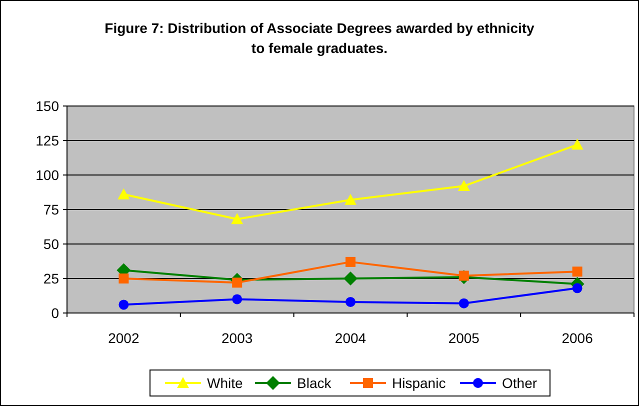  Describe the element at coordinates (464, 338) in the screenshot. I see `x-tick-label: 2005` at that location.